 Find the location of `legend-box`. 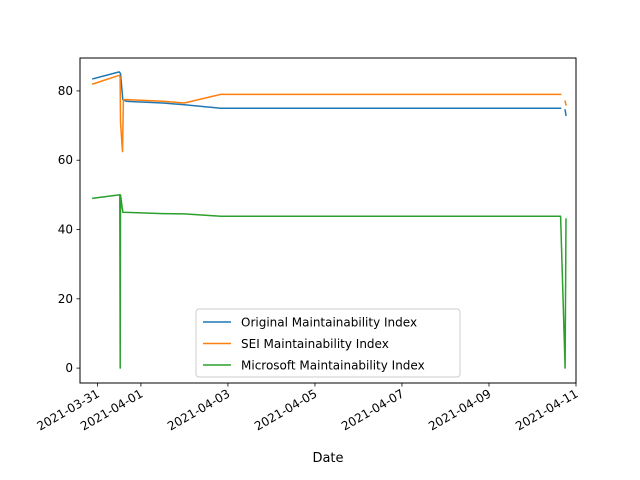

legend-box is located at coordinates (328, 343).